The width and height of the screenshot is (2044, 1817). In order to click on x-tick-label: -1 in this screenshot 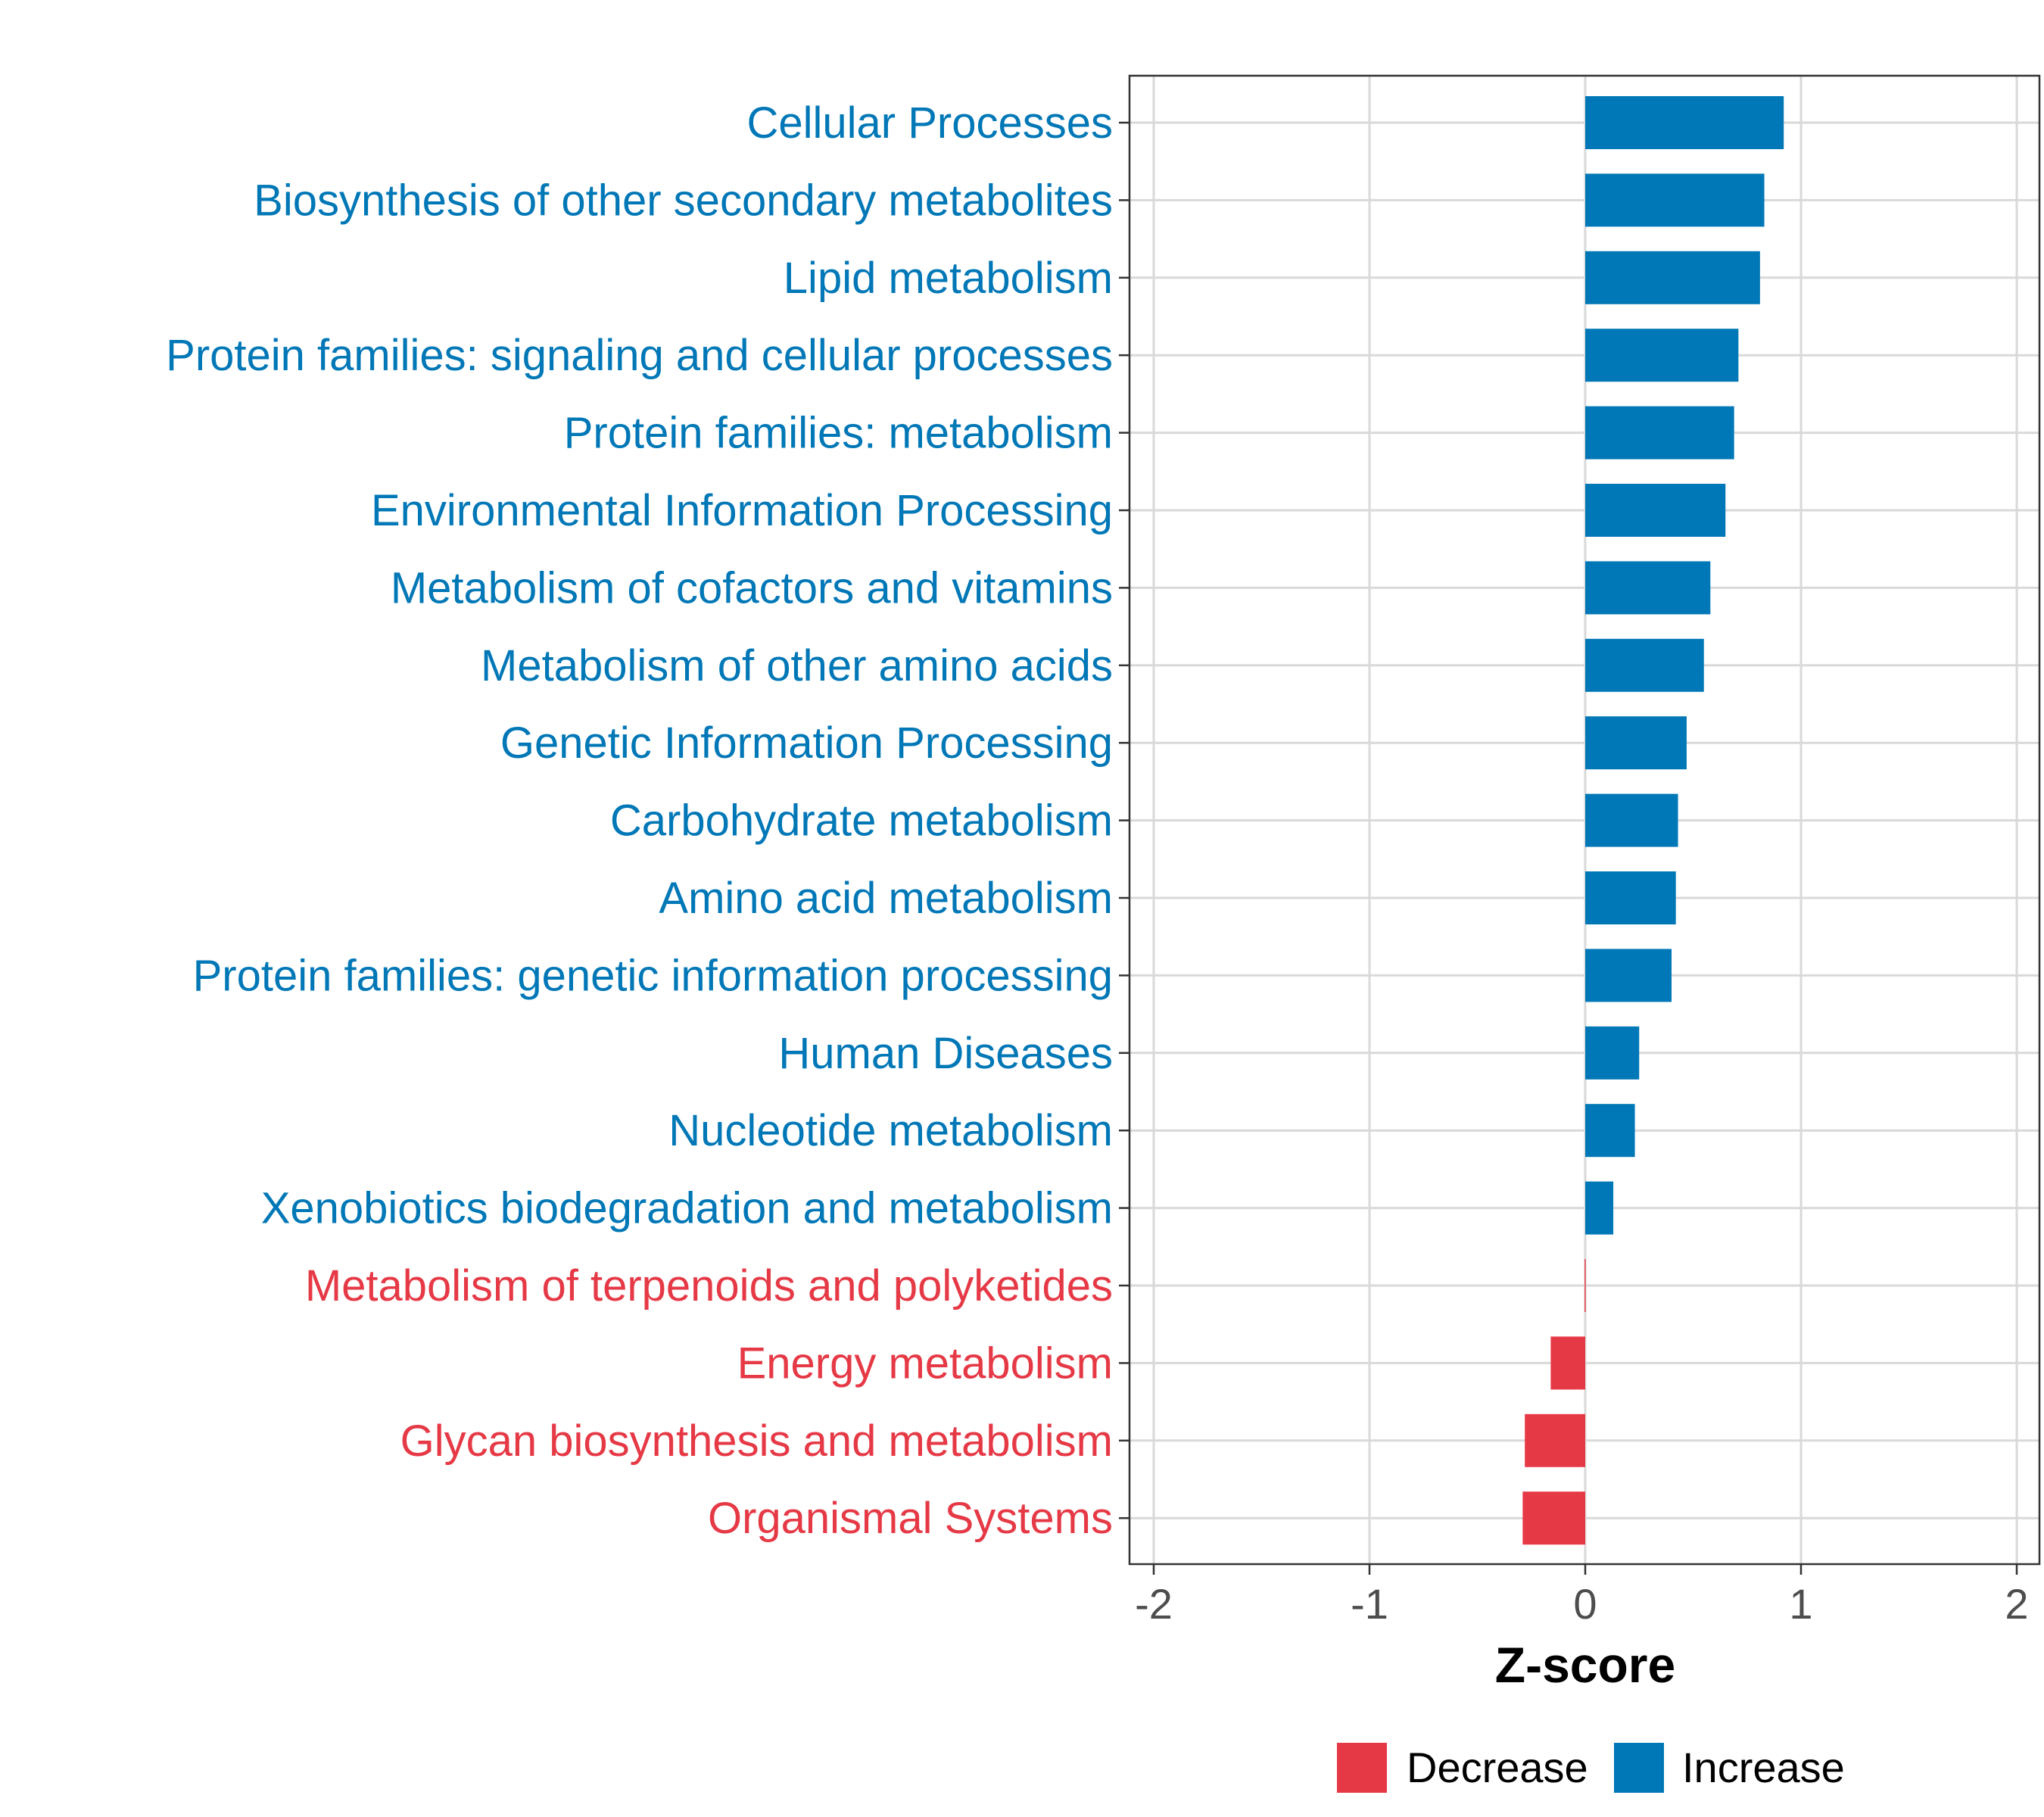, I will do `click(1369, 1604)`.